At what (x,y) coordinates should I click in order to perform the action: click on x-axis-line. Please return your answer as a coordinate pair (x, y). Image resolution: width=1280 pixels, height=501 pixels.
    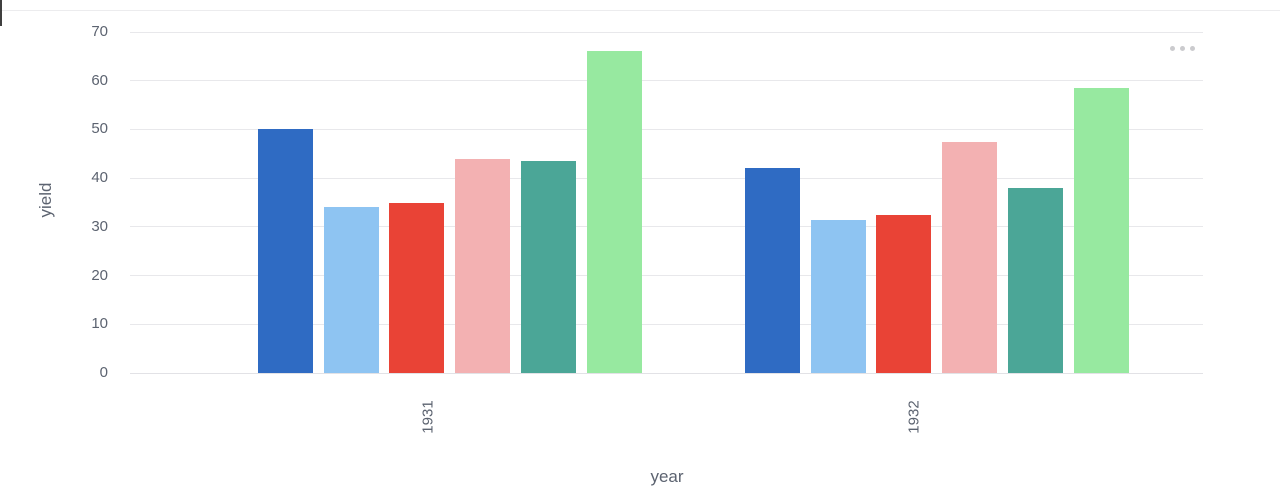
    Looking at the image, I should click on (666, 373).